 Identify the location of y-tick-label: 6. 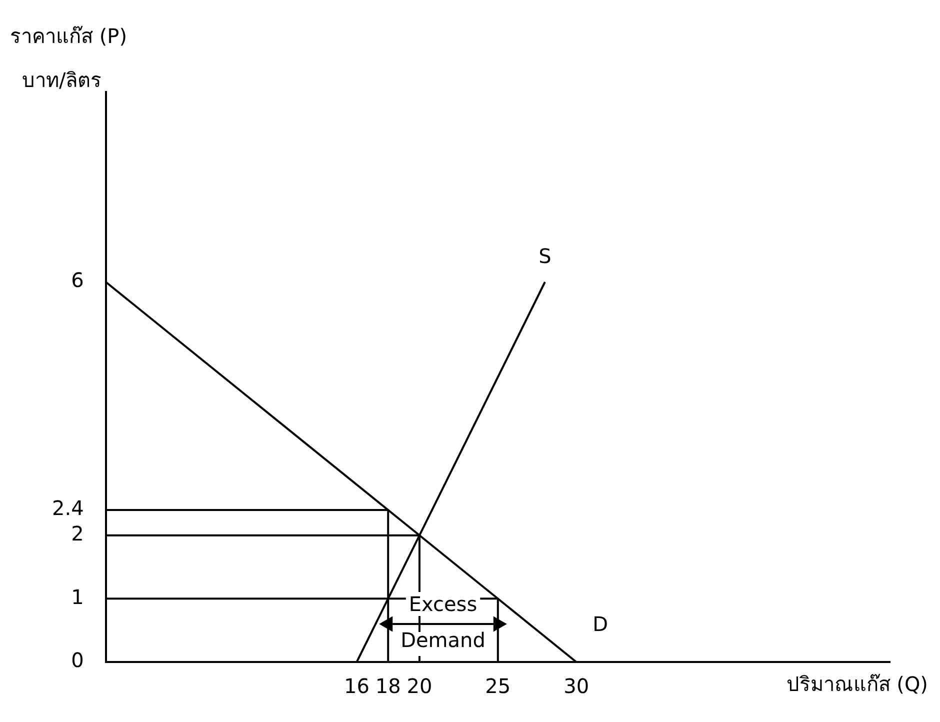
(77, 280).